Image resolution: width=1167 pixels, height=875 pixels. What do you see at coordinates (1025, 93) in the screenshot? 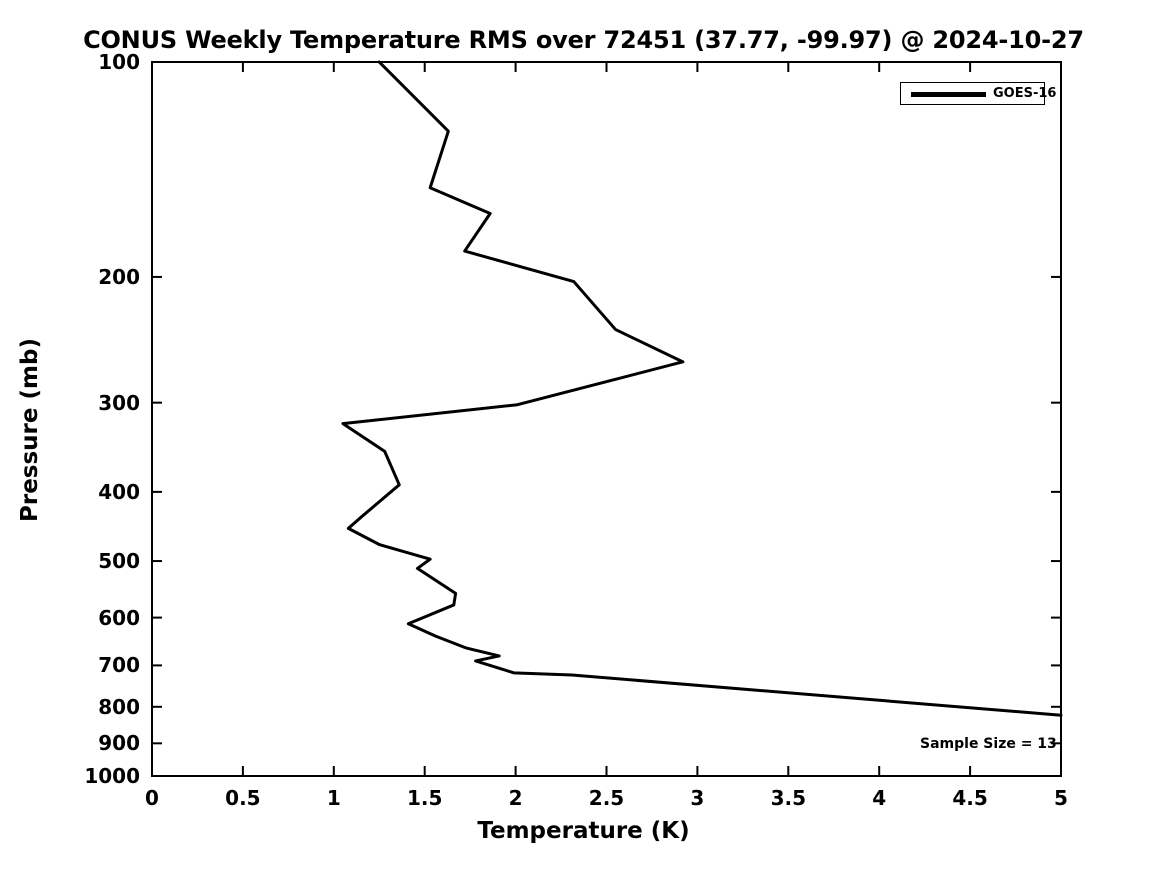
I see `legend-label-goes-16: GOES-16` at bounding box center [1025, 93].